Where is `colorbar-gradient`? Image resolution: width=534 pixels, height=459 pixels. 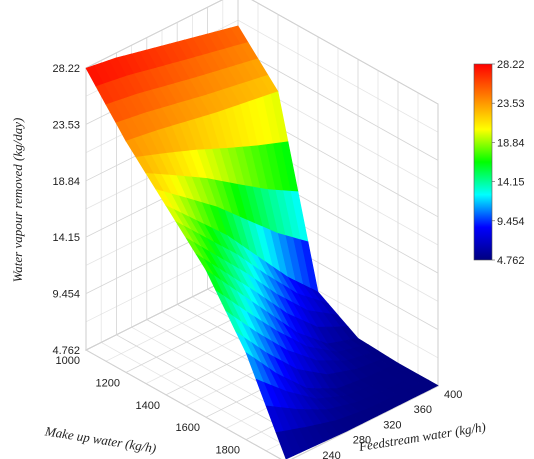
colorbar-gradient is located at coordinates (483, 162).